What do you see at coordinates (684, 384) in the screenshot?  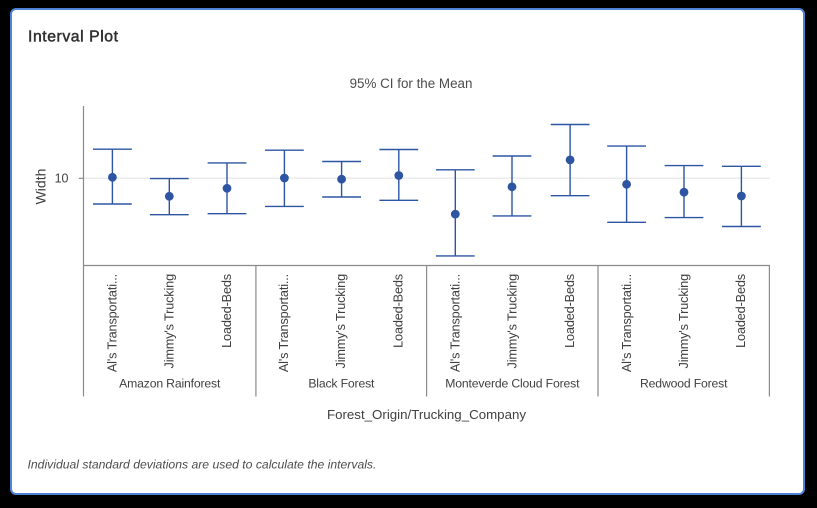 I see `svg-text: Redwood Forest` at bounding box center [684, 384].